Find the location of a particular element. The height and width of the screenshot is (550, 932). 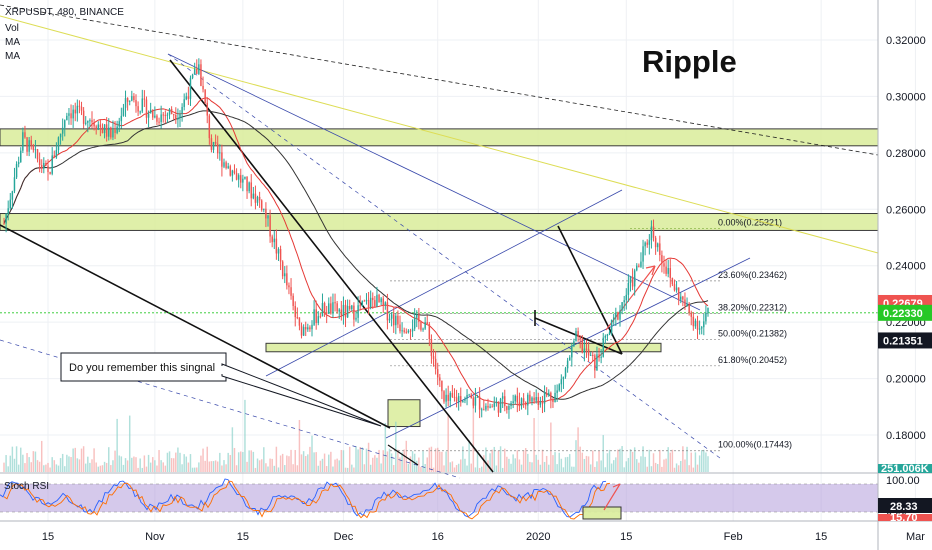

legend-volume: Vol is located at coordinates (12, 28).